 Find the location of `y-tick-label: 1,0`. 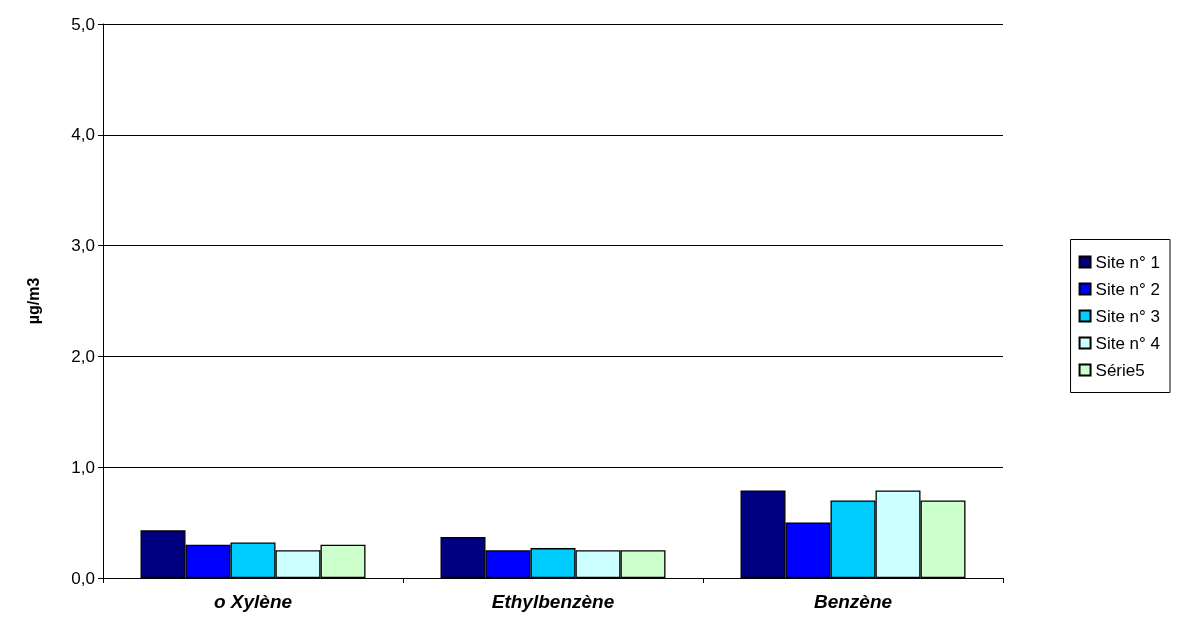

y-tick-label: 1,0 is located at coordinates (83, 467).